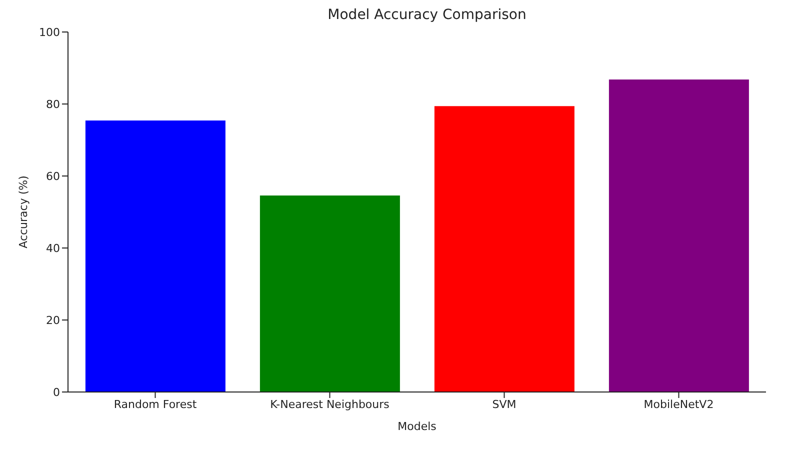 Image resolution: width=794 pixels, height=449 pixels. What do you see at coordinates (330, 404) in the screenshot?
I see `x-tick-label: K-Nearest Neighbours` at bounding box center [330, 404].